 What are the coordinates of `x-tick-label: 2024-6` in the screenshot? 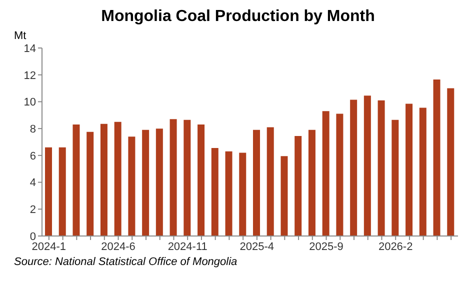 It's located at (118, 246).